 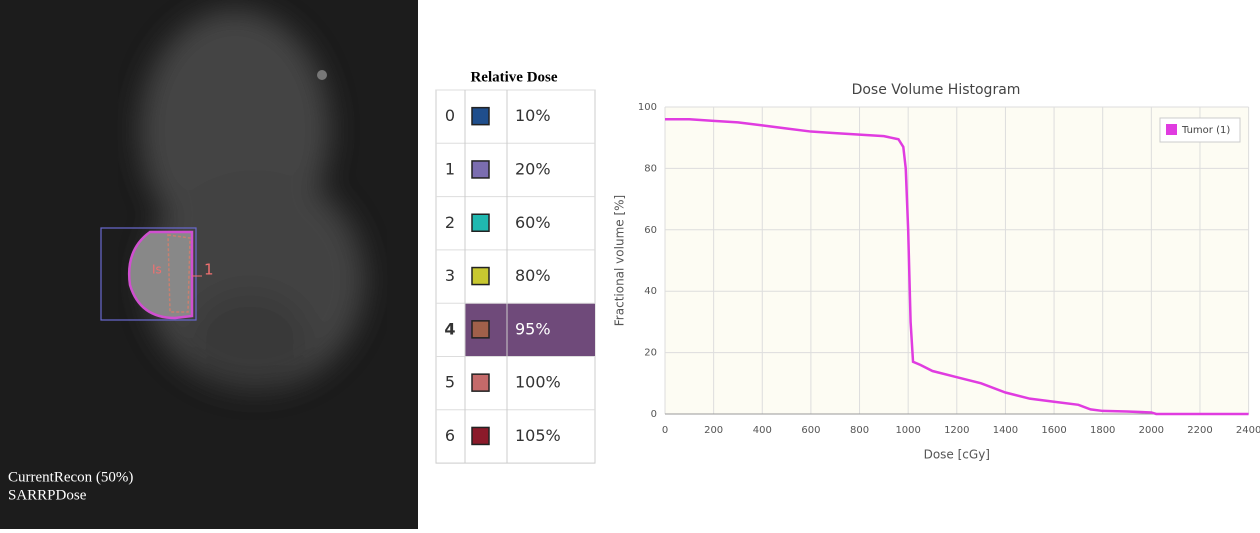 I want to click on legend-box, so click(x=1200, y=130).